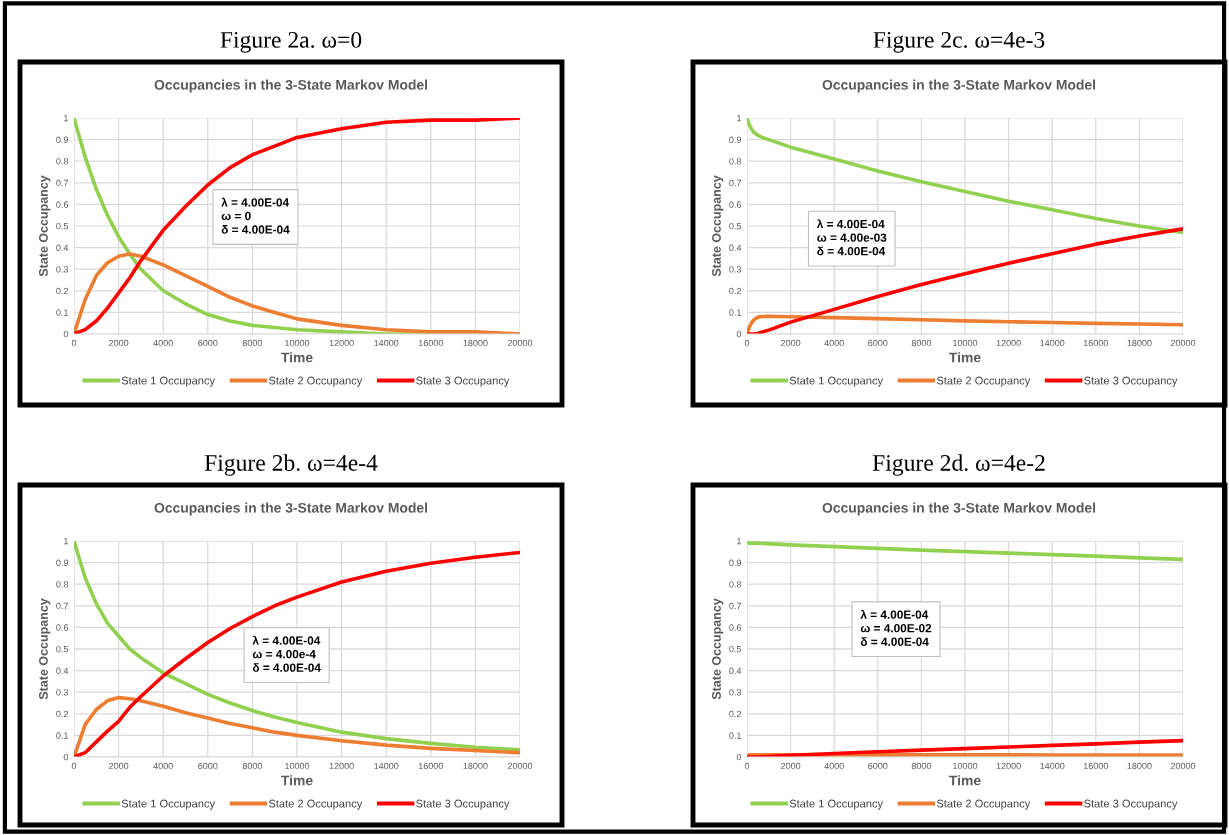  I want to click on annotation: λ = 4.00E-04 ω = 0 δ = 4.00E-04, so click(255, 215).